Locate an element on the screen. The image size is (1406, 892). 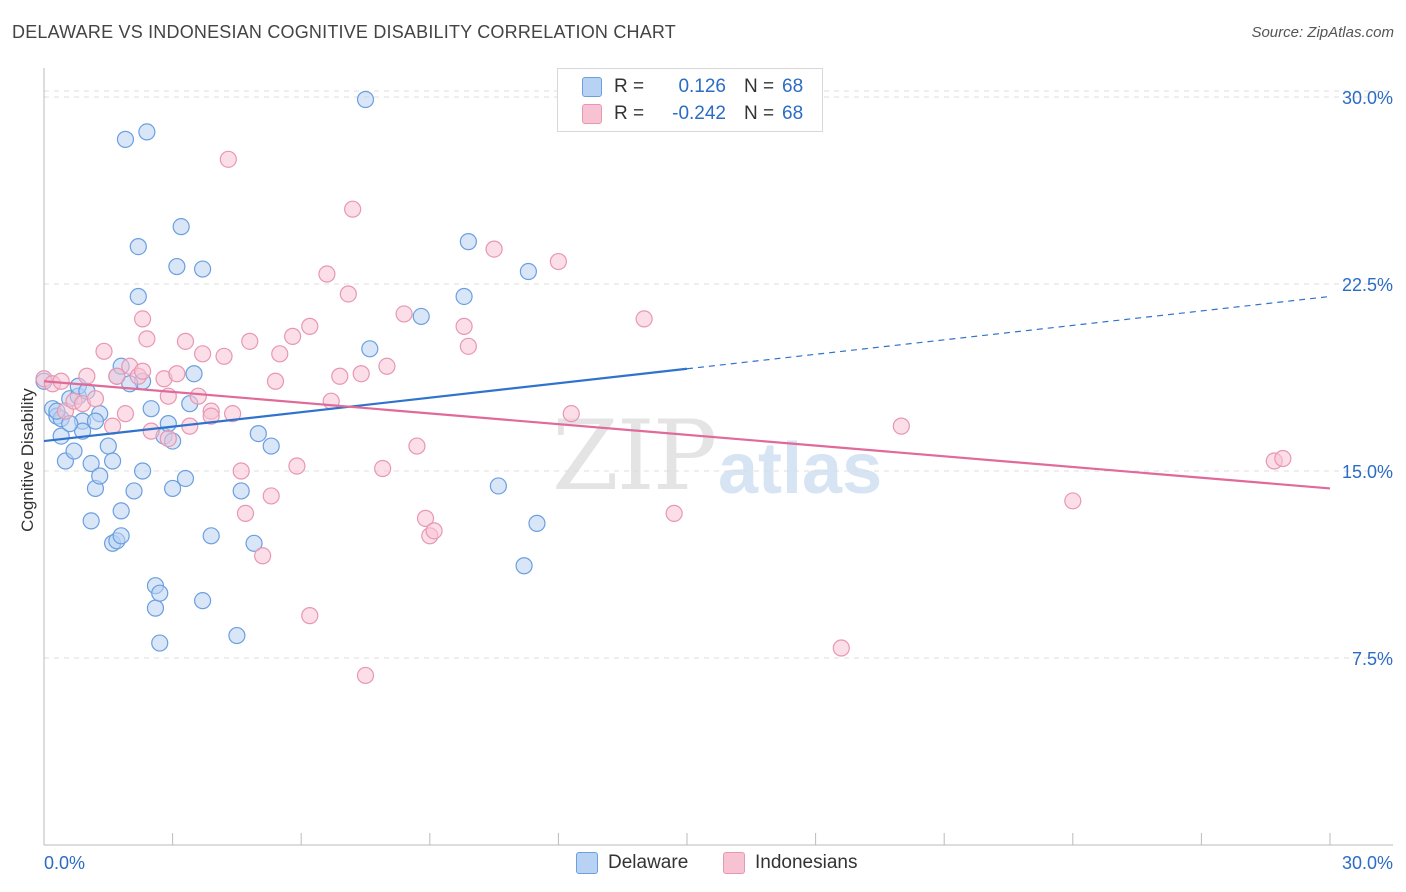
y-tick-label: 30.0% is located at coordinates (1367, 98).